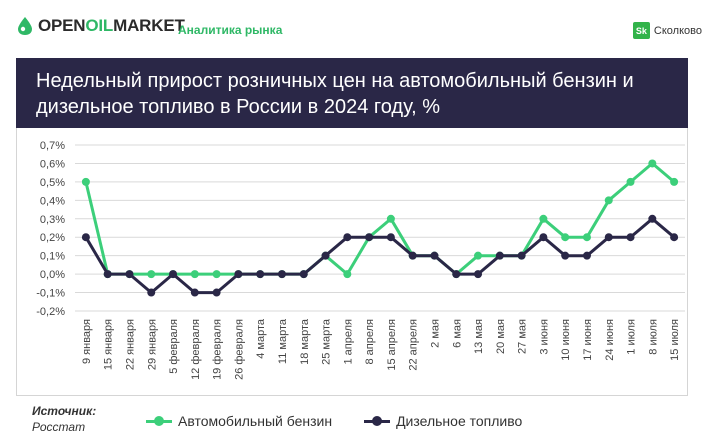 Image resolution: width=720 pixels, height=447 pixels. Describe the element at coordinates (261, 338) in the screenshot. I see `x-tick-label: 4 марта` at that location.